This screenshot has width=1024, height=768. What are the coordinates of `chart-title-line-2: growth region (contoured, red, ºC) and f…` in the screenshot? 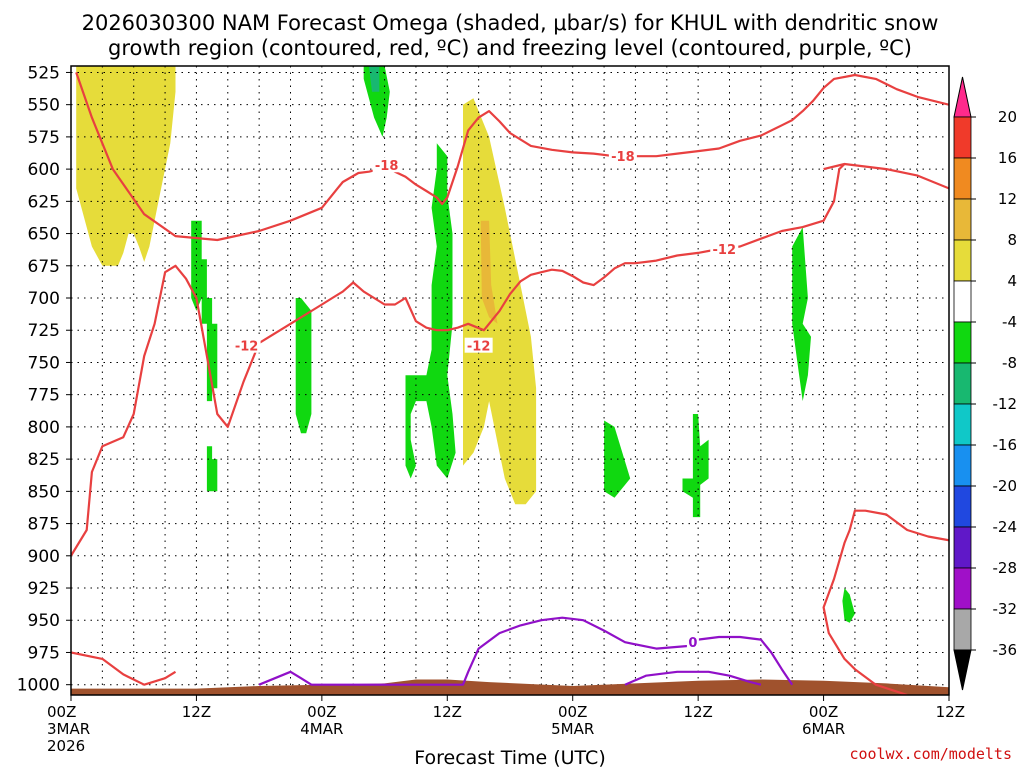 It's located at (510, 48).